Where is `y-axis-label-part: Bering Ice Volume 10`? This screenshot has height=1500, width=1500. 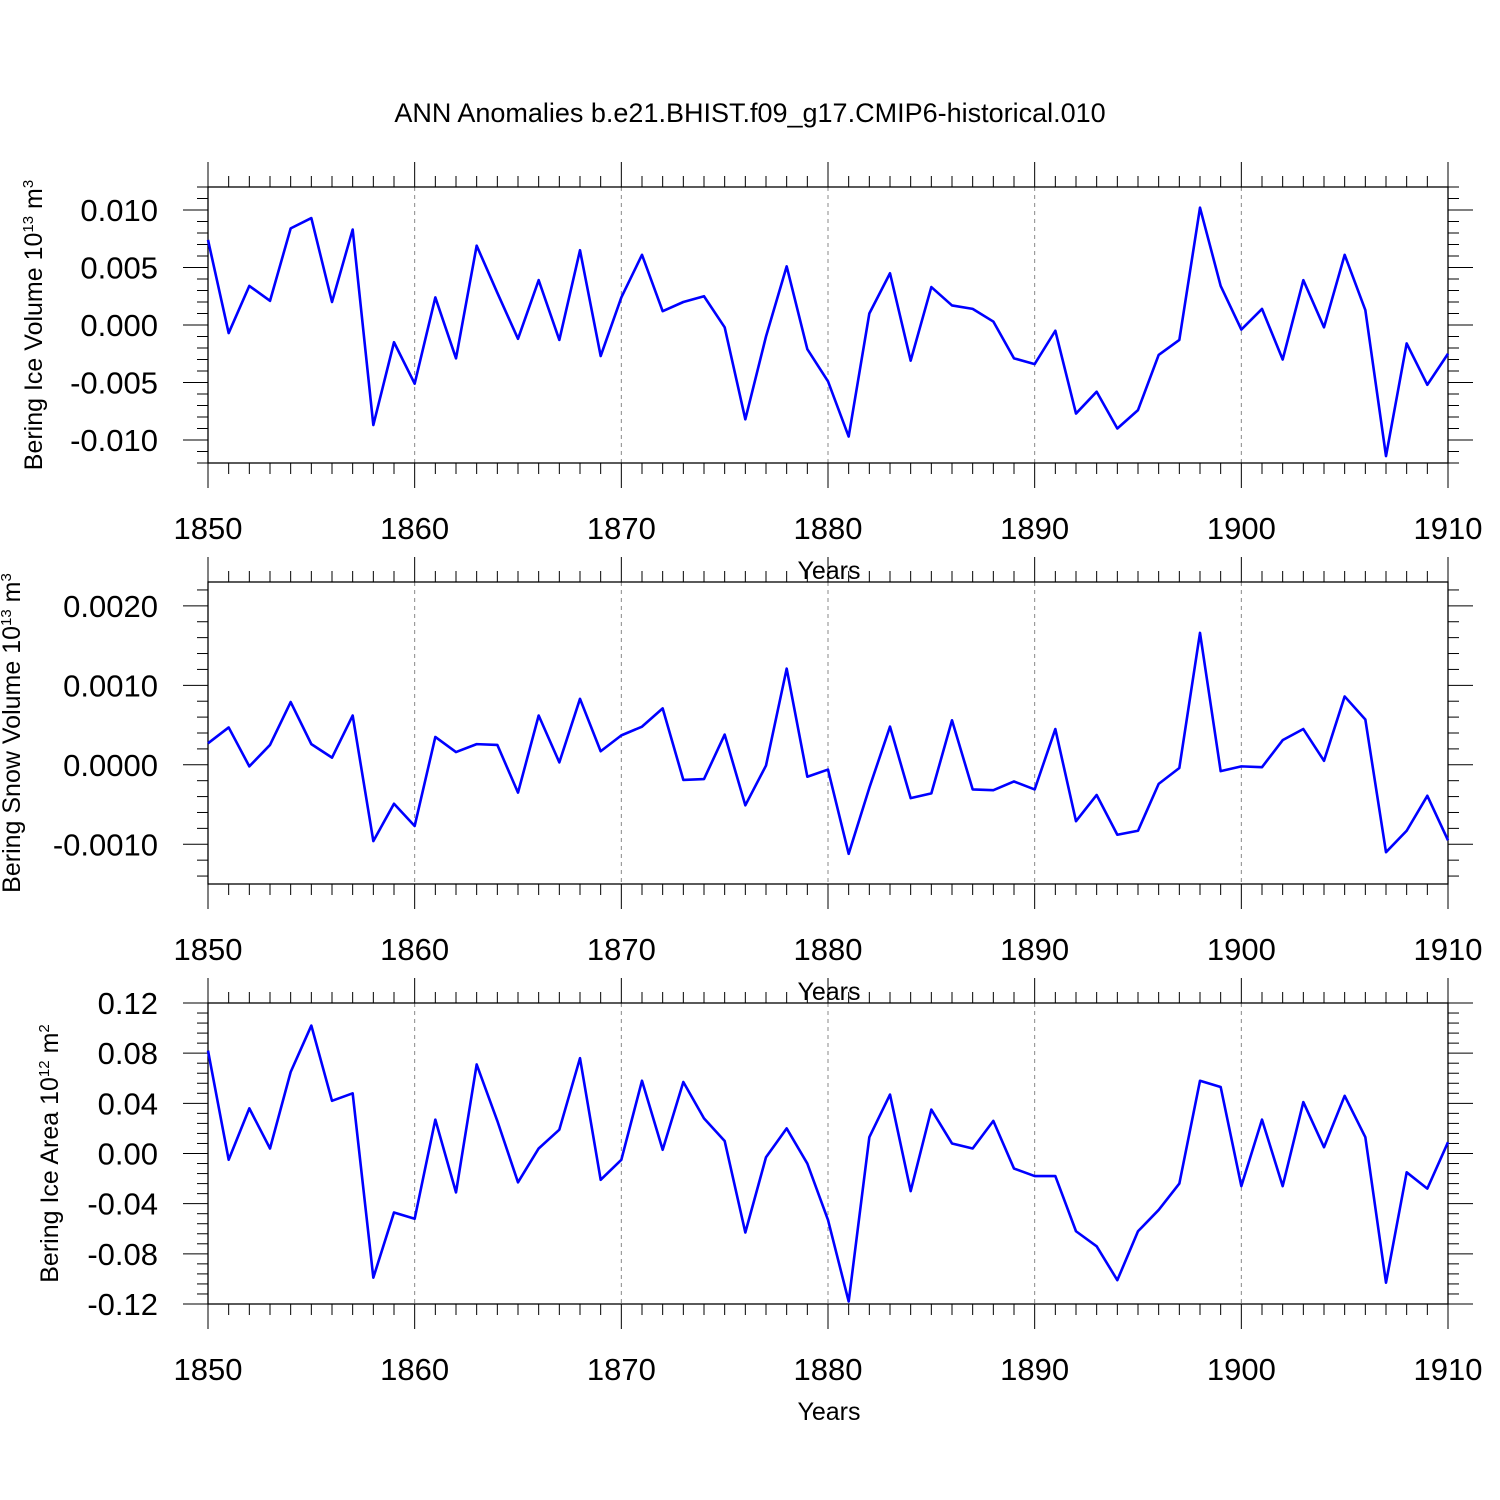
y-axis-label-part: Bering Ice Volume 10 is located at coordinates (34, 352).